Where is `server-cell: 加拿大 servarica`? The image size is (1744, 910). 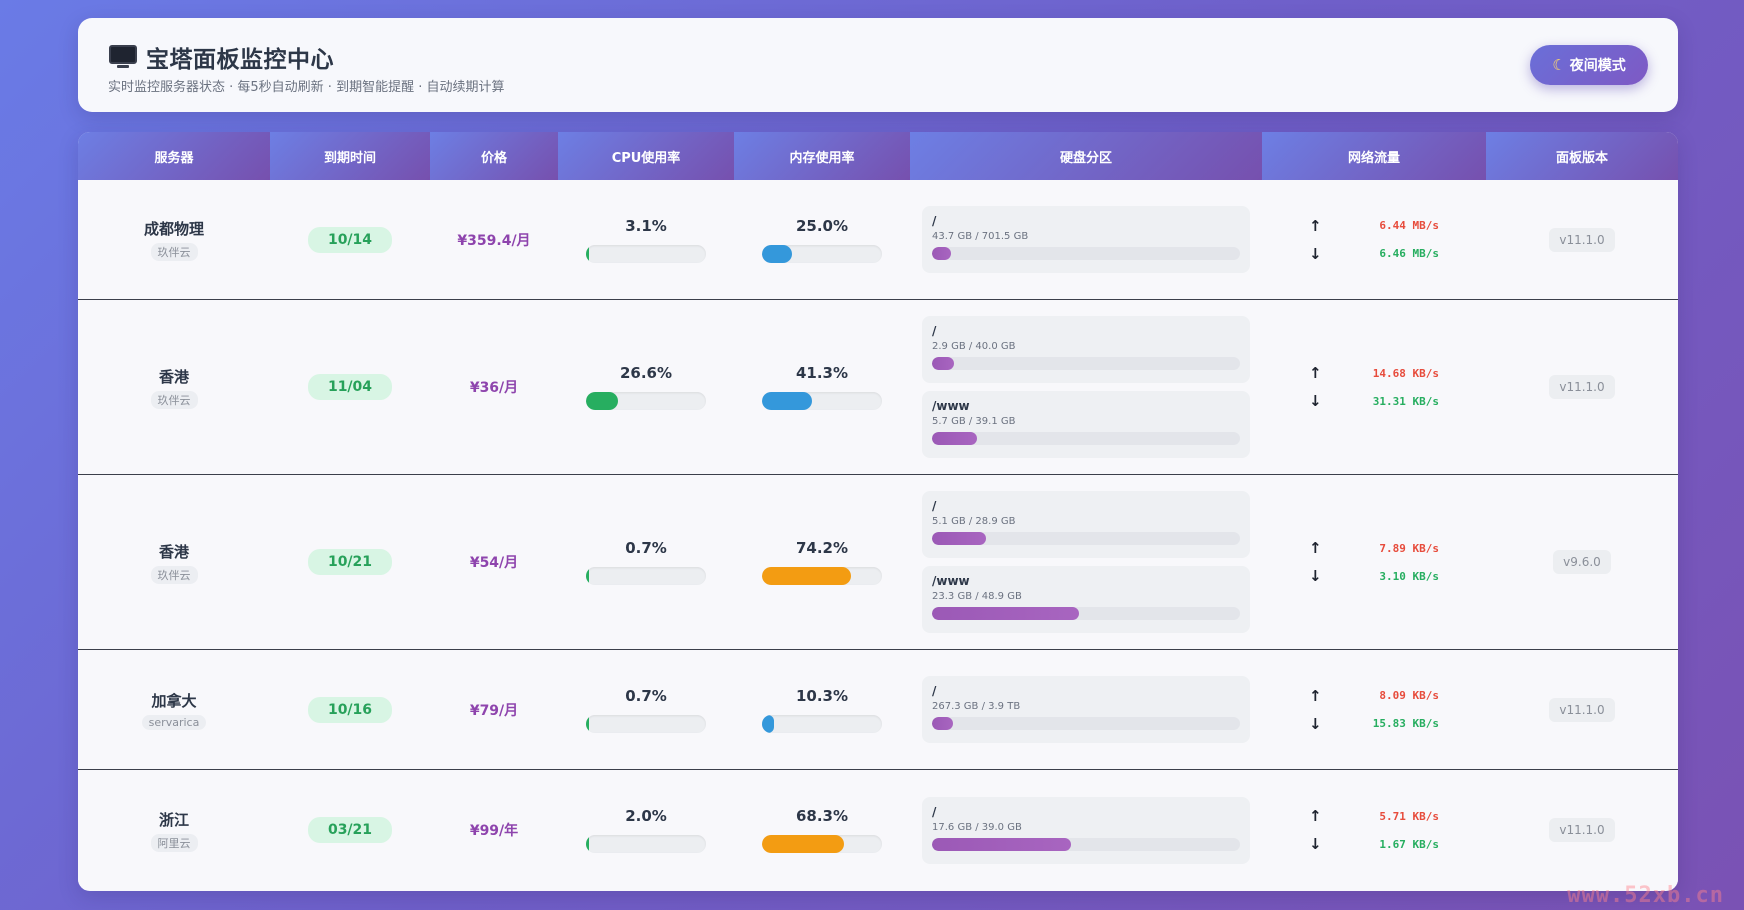
server-cell: 加拿大 servarica is located at coordinates (174, 709).